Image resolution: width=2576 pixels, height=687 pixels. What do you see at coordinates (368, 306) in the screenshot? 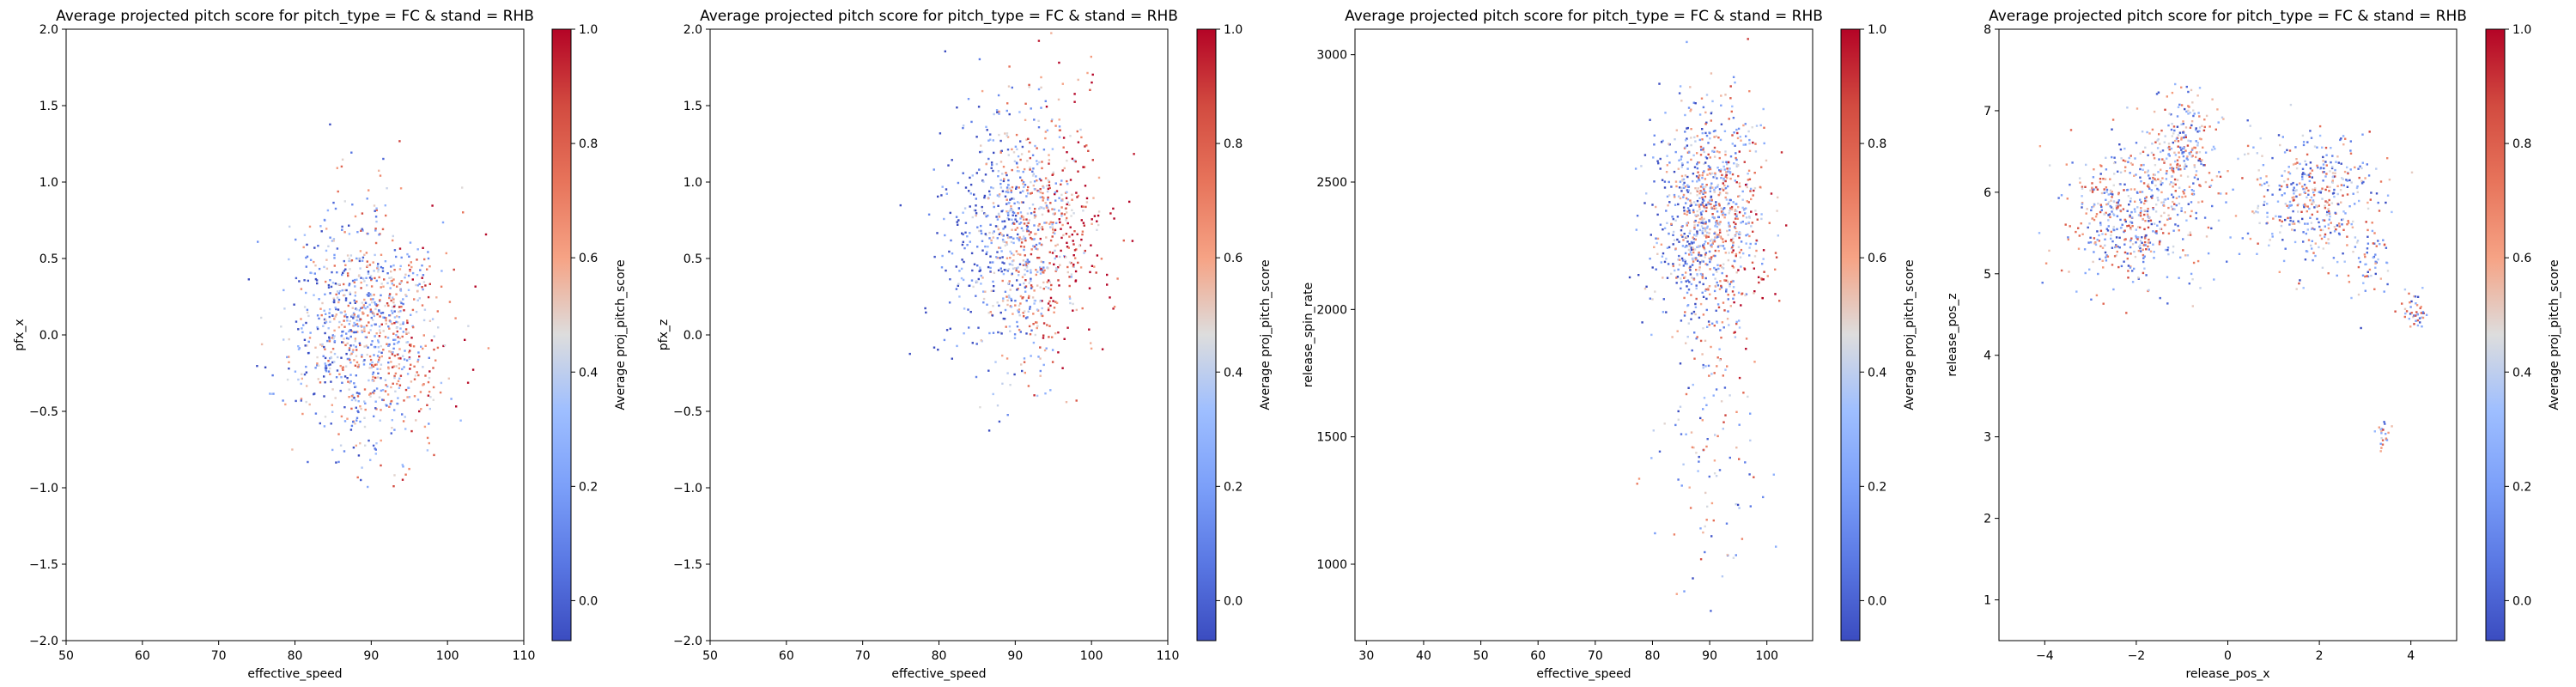
I see `scatter-points` at bounding box center [368, 306].